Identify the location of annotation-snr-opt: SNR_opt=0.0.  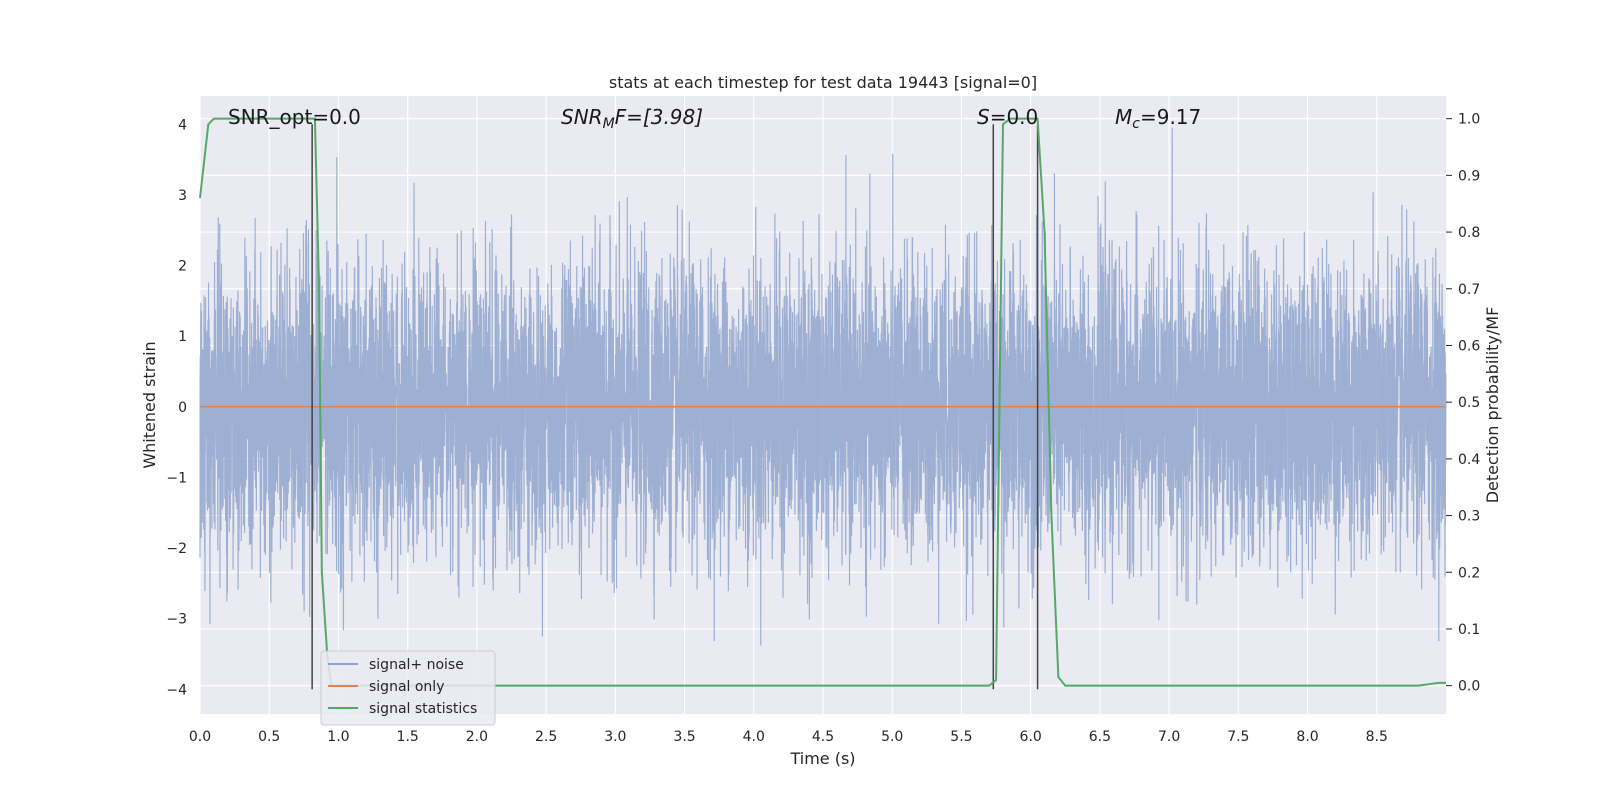
(294, 117).